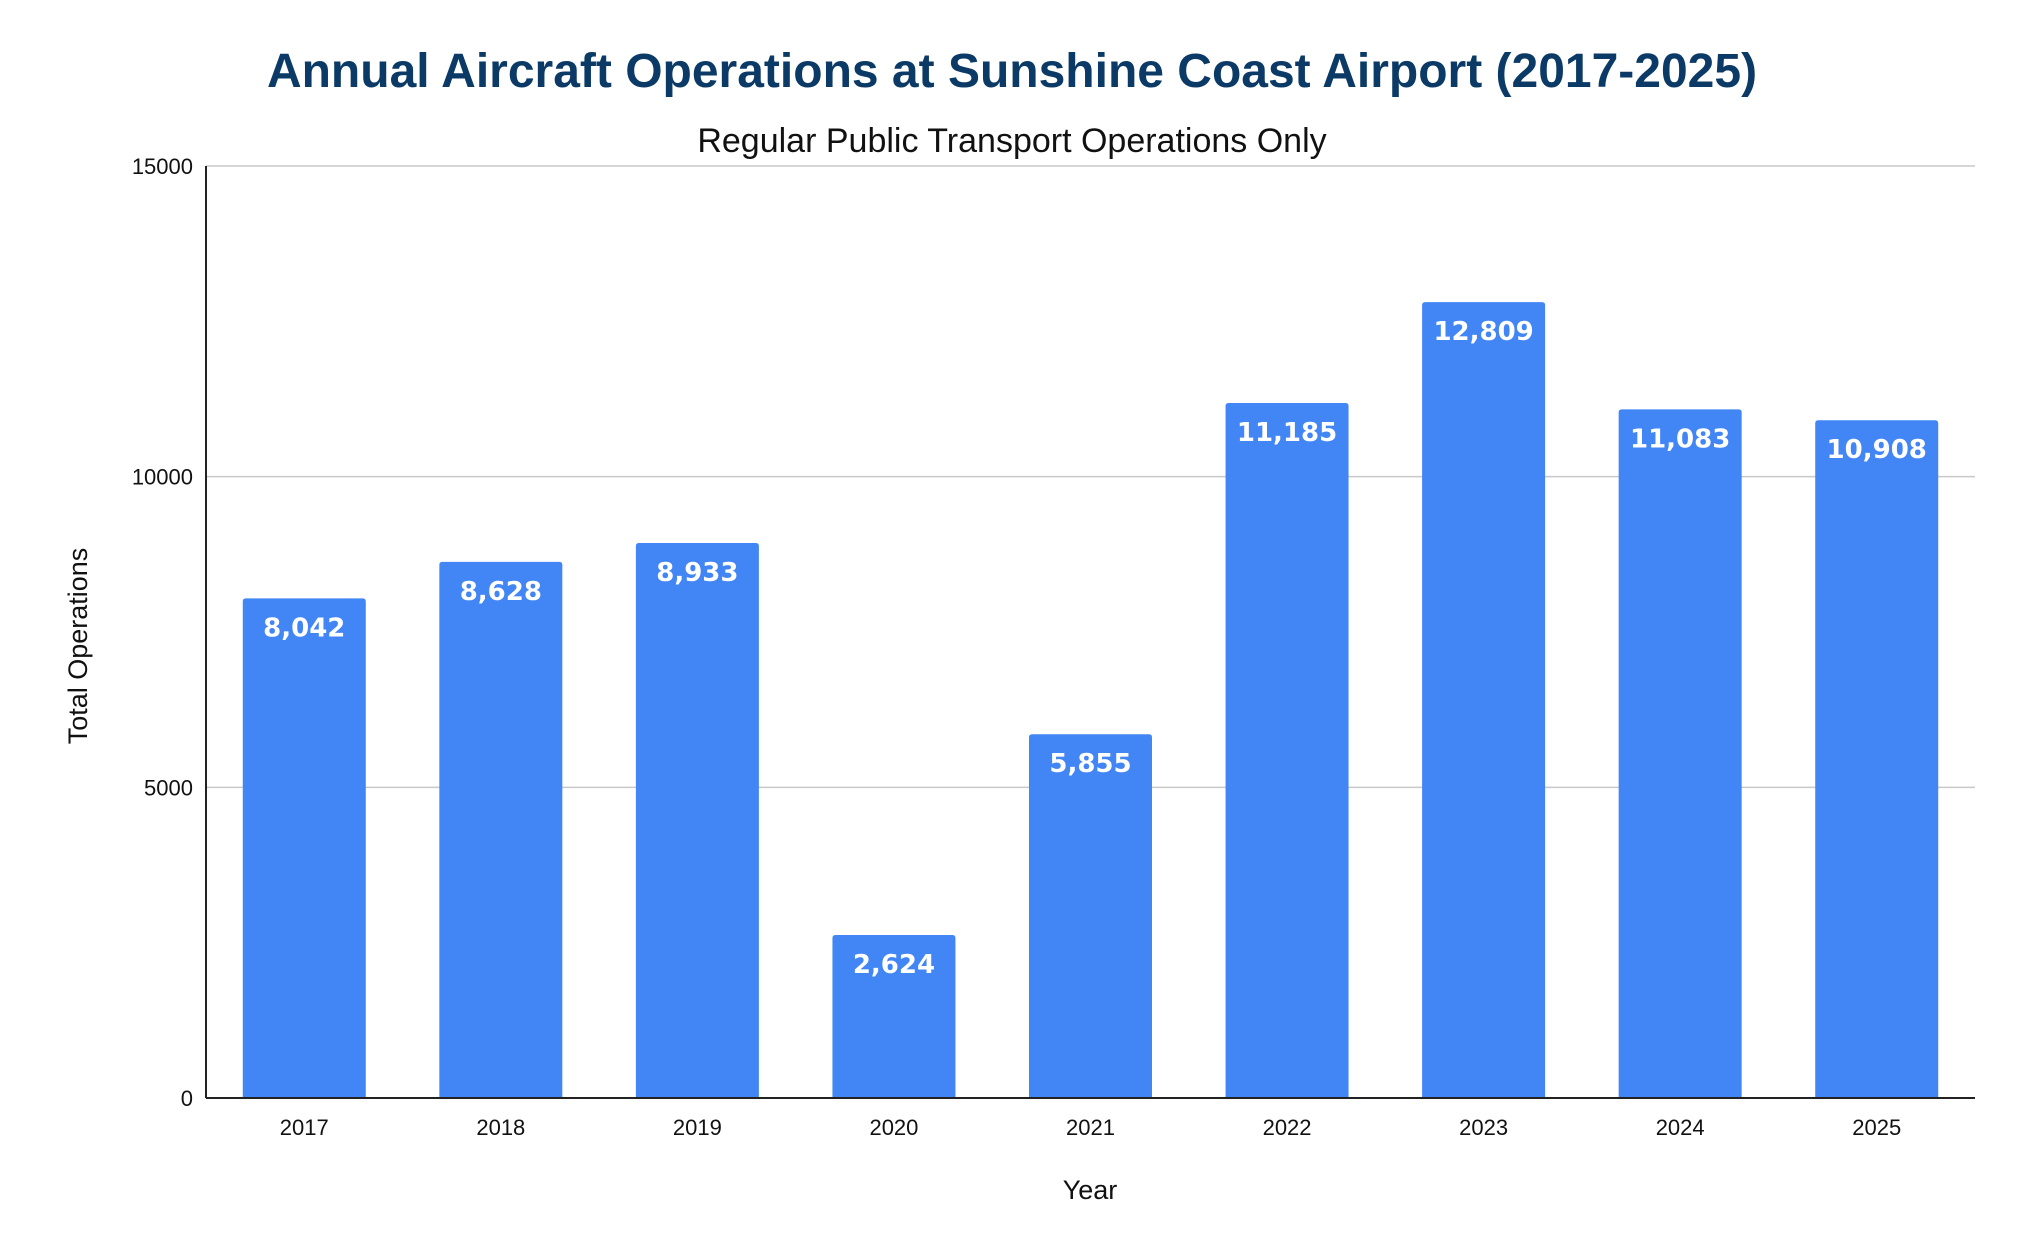 This screenshot has height=1250, width=2024. Describe the element at coordinates (1011, 141) in the screenshot. I see `chart-subtitle: Regular Public Transport Operations Only` at that location.